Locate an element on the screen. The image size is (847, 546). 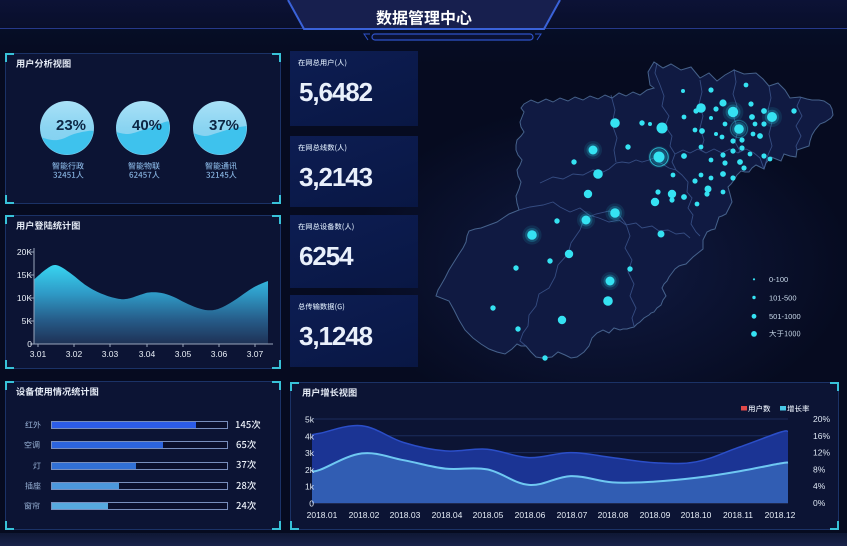
svg-text: 20% is located at coordinates (821, 419).